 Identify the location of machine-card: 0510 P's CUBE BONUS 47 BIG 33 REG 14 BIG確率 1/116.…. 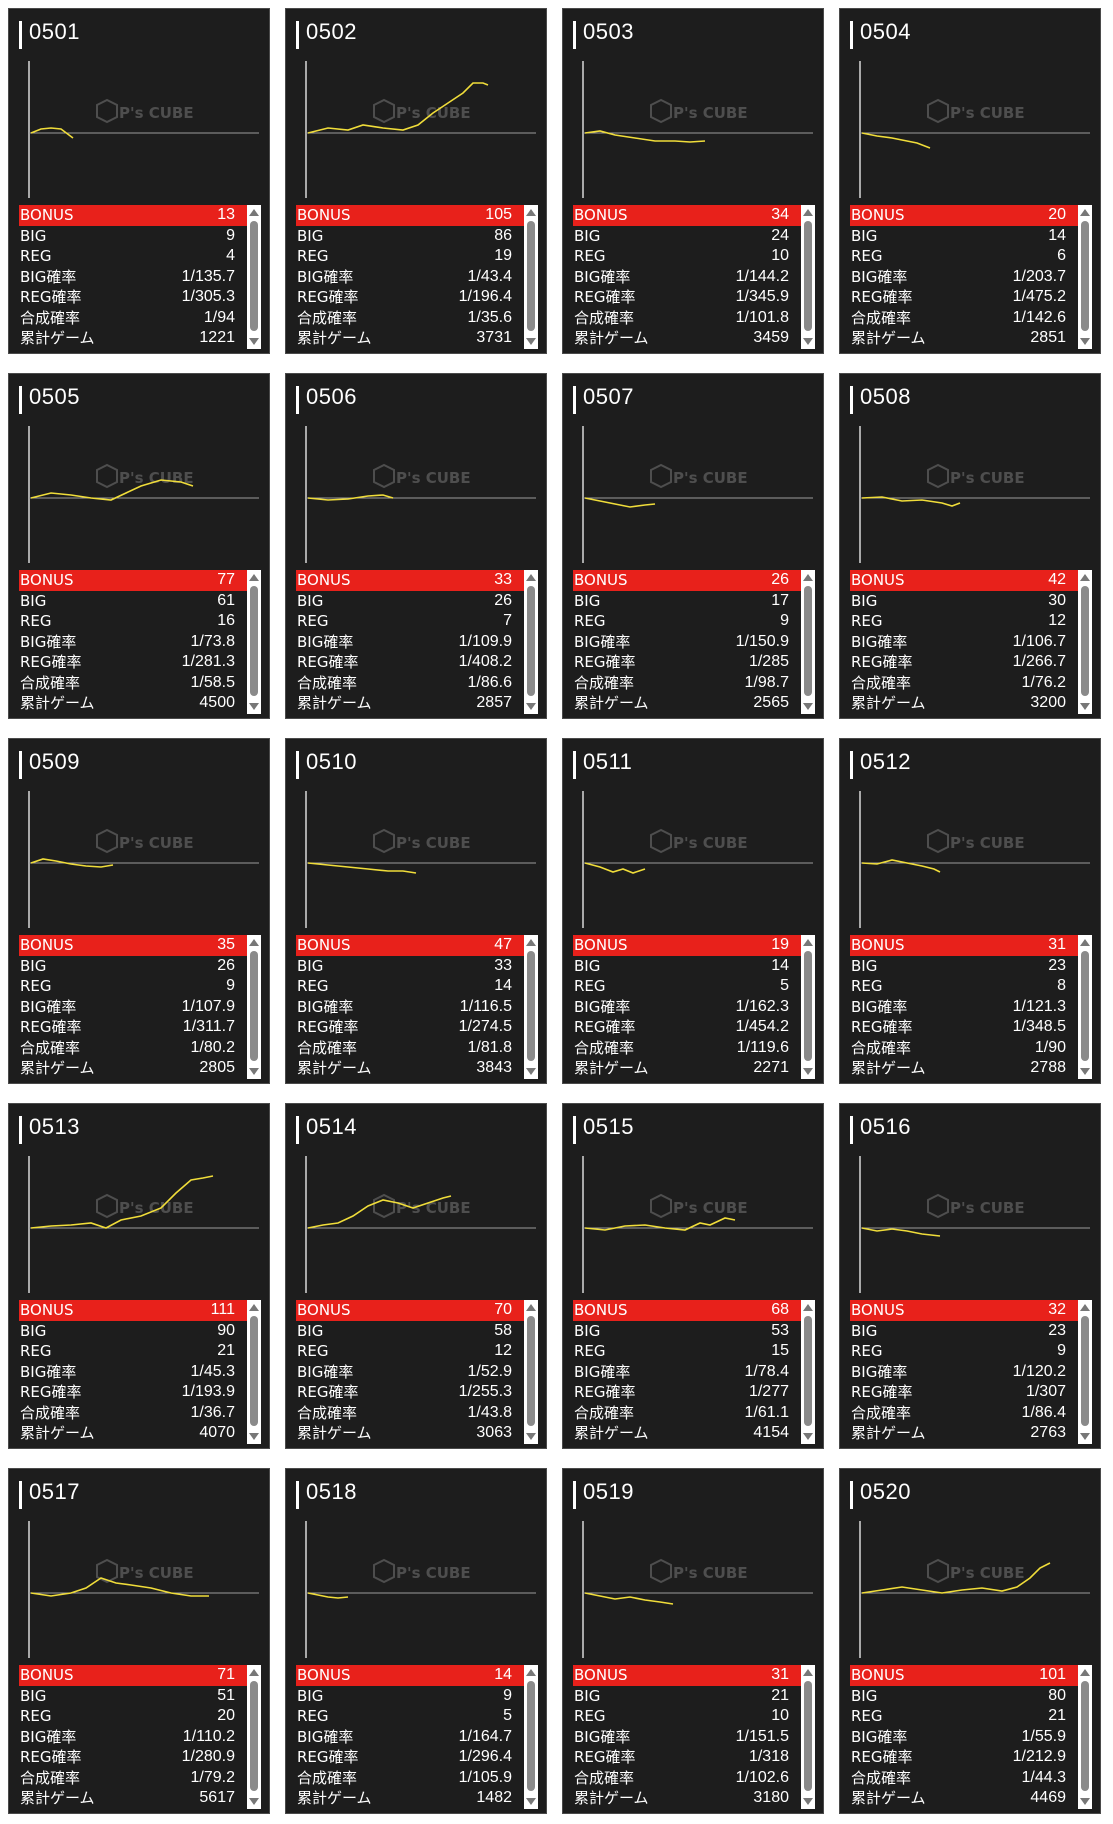
(416, 911).